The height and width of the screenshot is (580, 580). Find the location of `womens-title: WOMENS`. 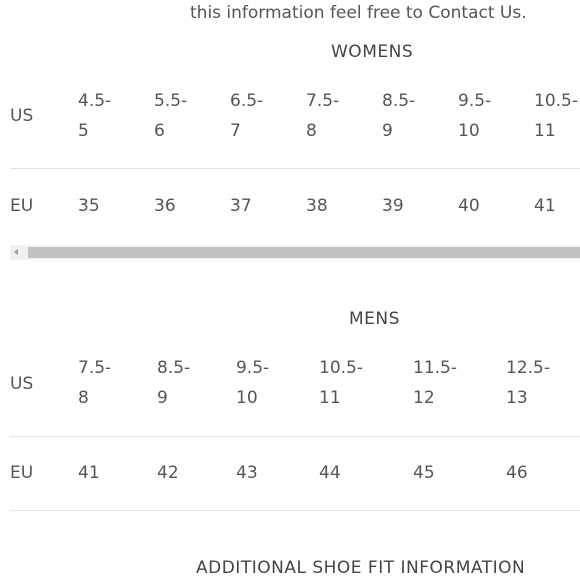

womens-title: WOMENS is located at coordinates (372, 52).